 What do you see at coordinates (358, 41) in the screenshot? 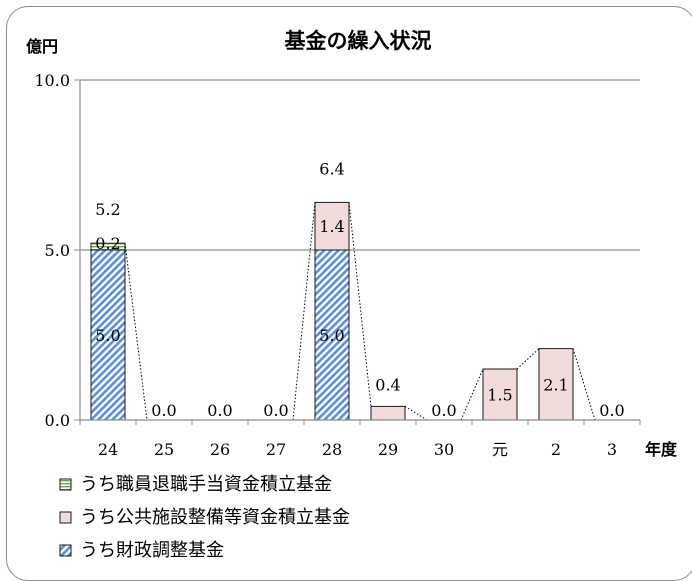
I see `chart-title: 基金の繰入状況` at bounding box center [358, 41].